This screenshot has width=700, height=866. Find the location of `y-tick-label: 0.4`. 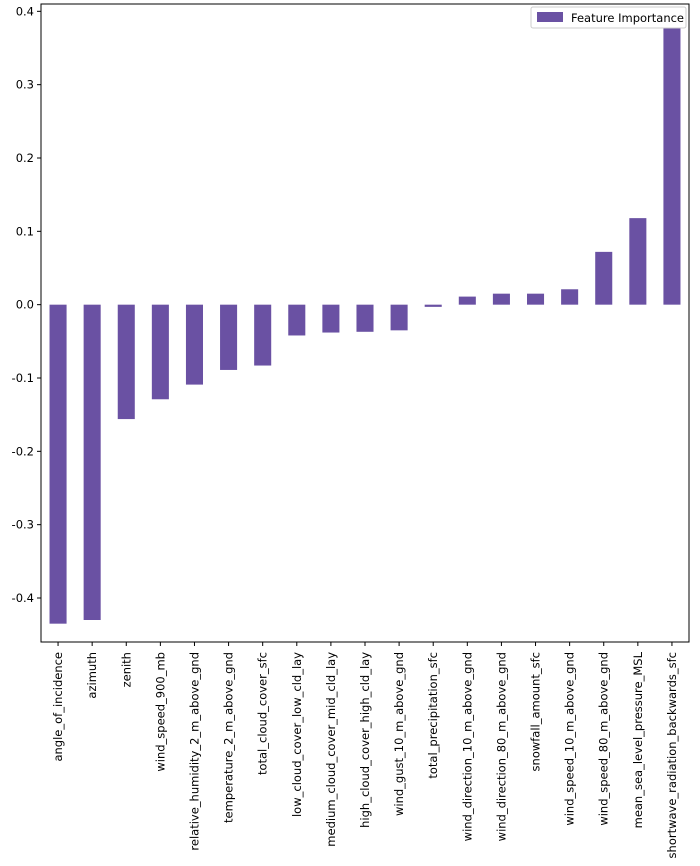

y-tick-label: 0.4 is located at coordinates (25, 11).